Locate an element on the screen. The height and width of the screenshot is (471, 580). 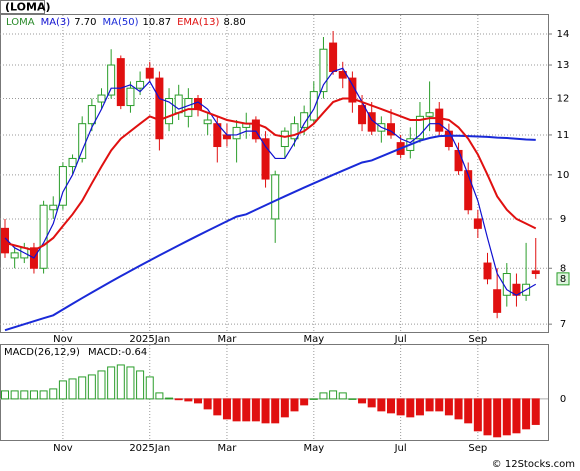
legend-name: EMA(13) is located at coordinates (198, 22).